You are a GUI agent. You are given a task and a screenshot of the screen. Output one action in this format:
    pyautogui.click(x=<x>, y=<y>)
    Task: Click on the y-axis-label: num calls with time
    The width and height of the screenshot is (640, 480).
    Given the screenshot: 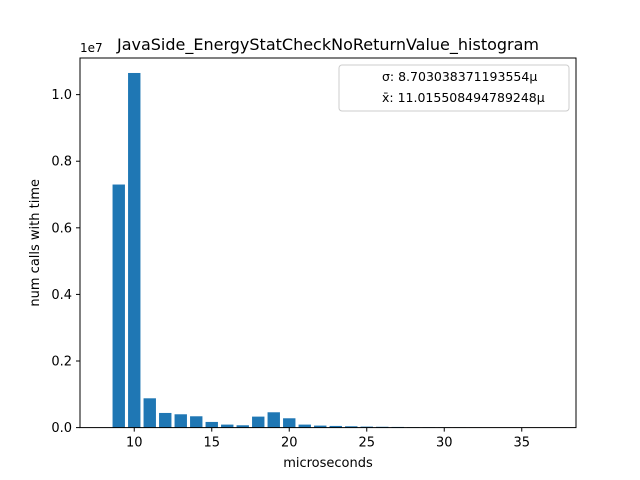 What is the action you would take?
    pyautogui.click(x=35, y=243)
    